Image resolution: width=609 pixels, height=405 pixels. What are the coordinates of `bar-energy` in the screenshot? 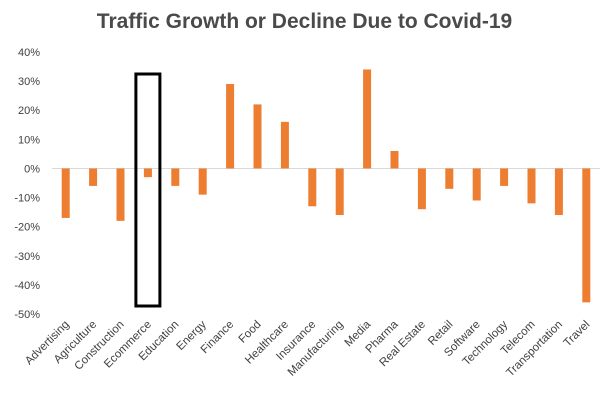 It's located at (202, 181).